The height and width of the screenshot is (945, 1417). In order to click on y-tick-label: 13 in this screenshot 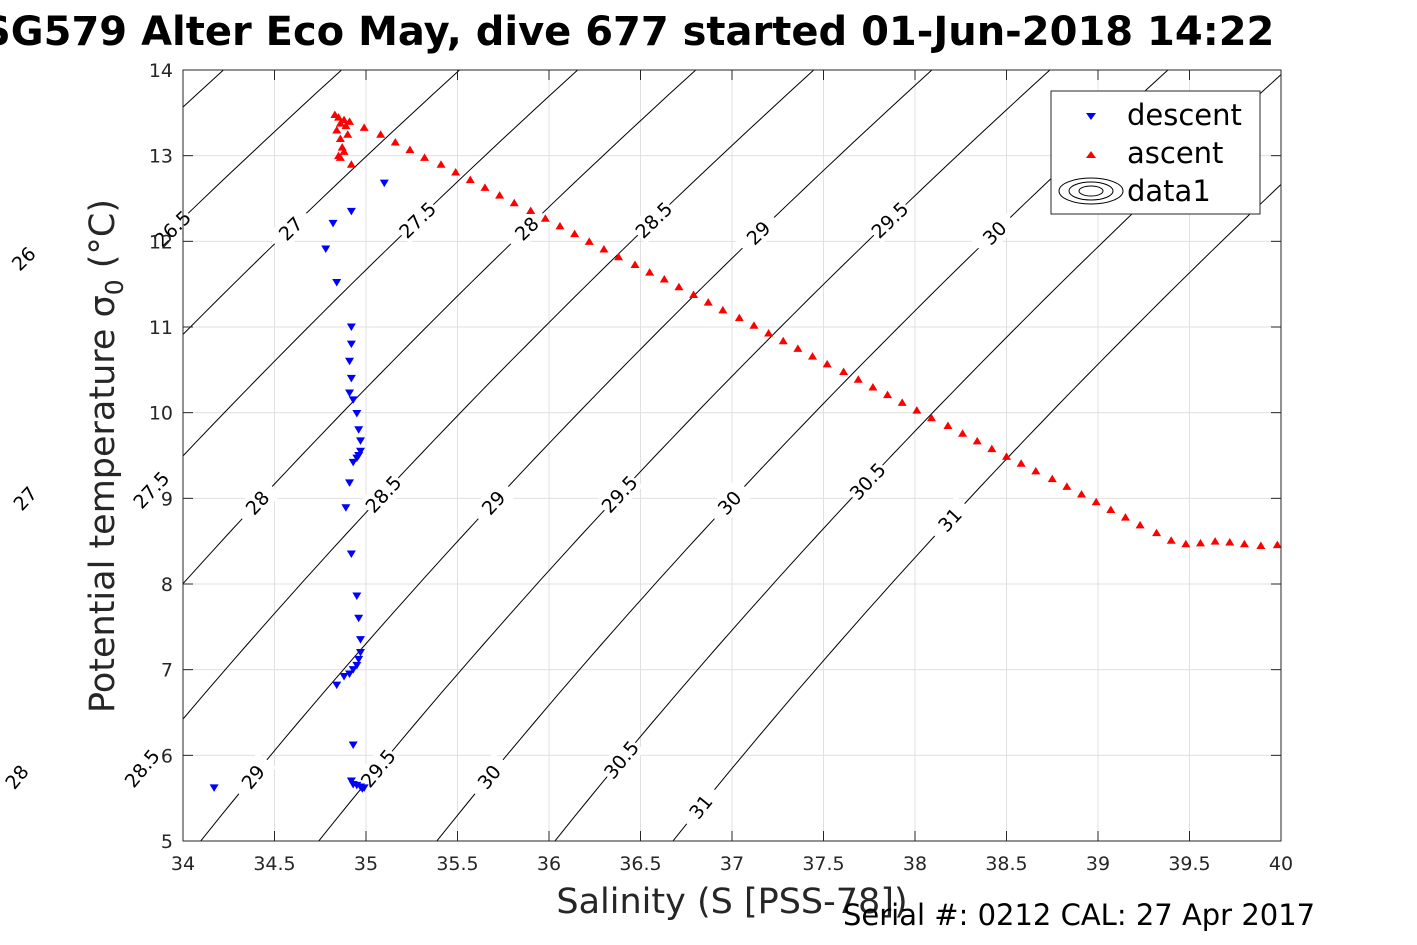, I will do `click(161, 157)`.